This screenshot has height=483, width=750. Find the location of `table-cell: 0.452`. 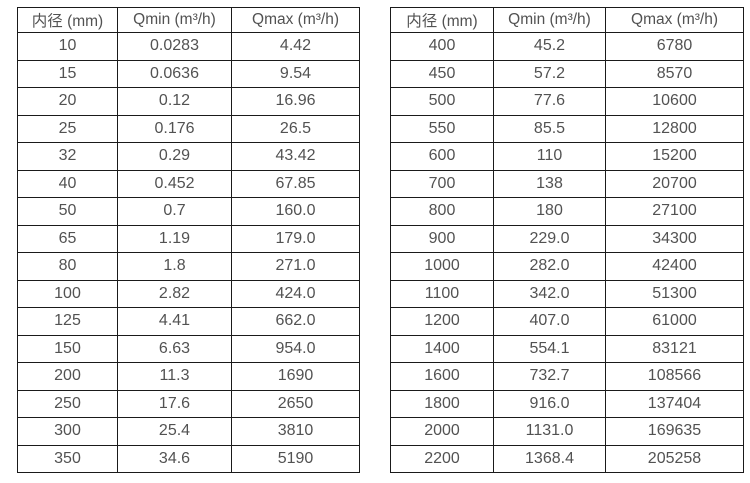

table-cell: 0.452 is located at coordinates (174, 183).